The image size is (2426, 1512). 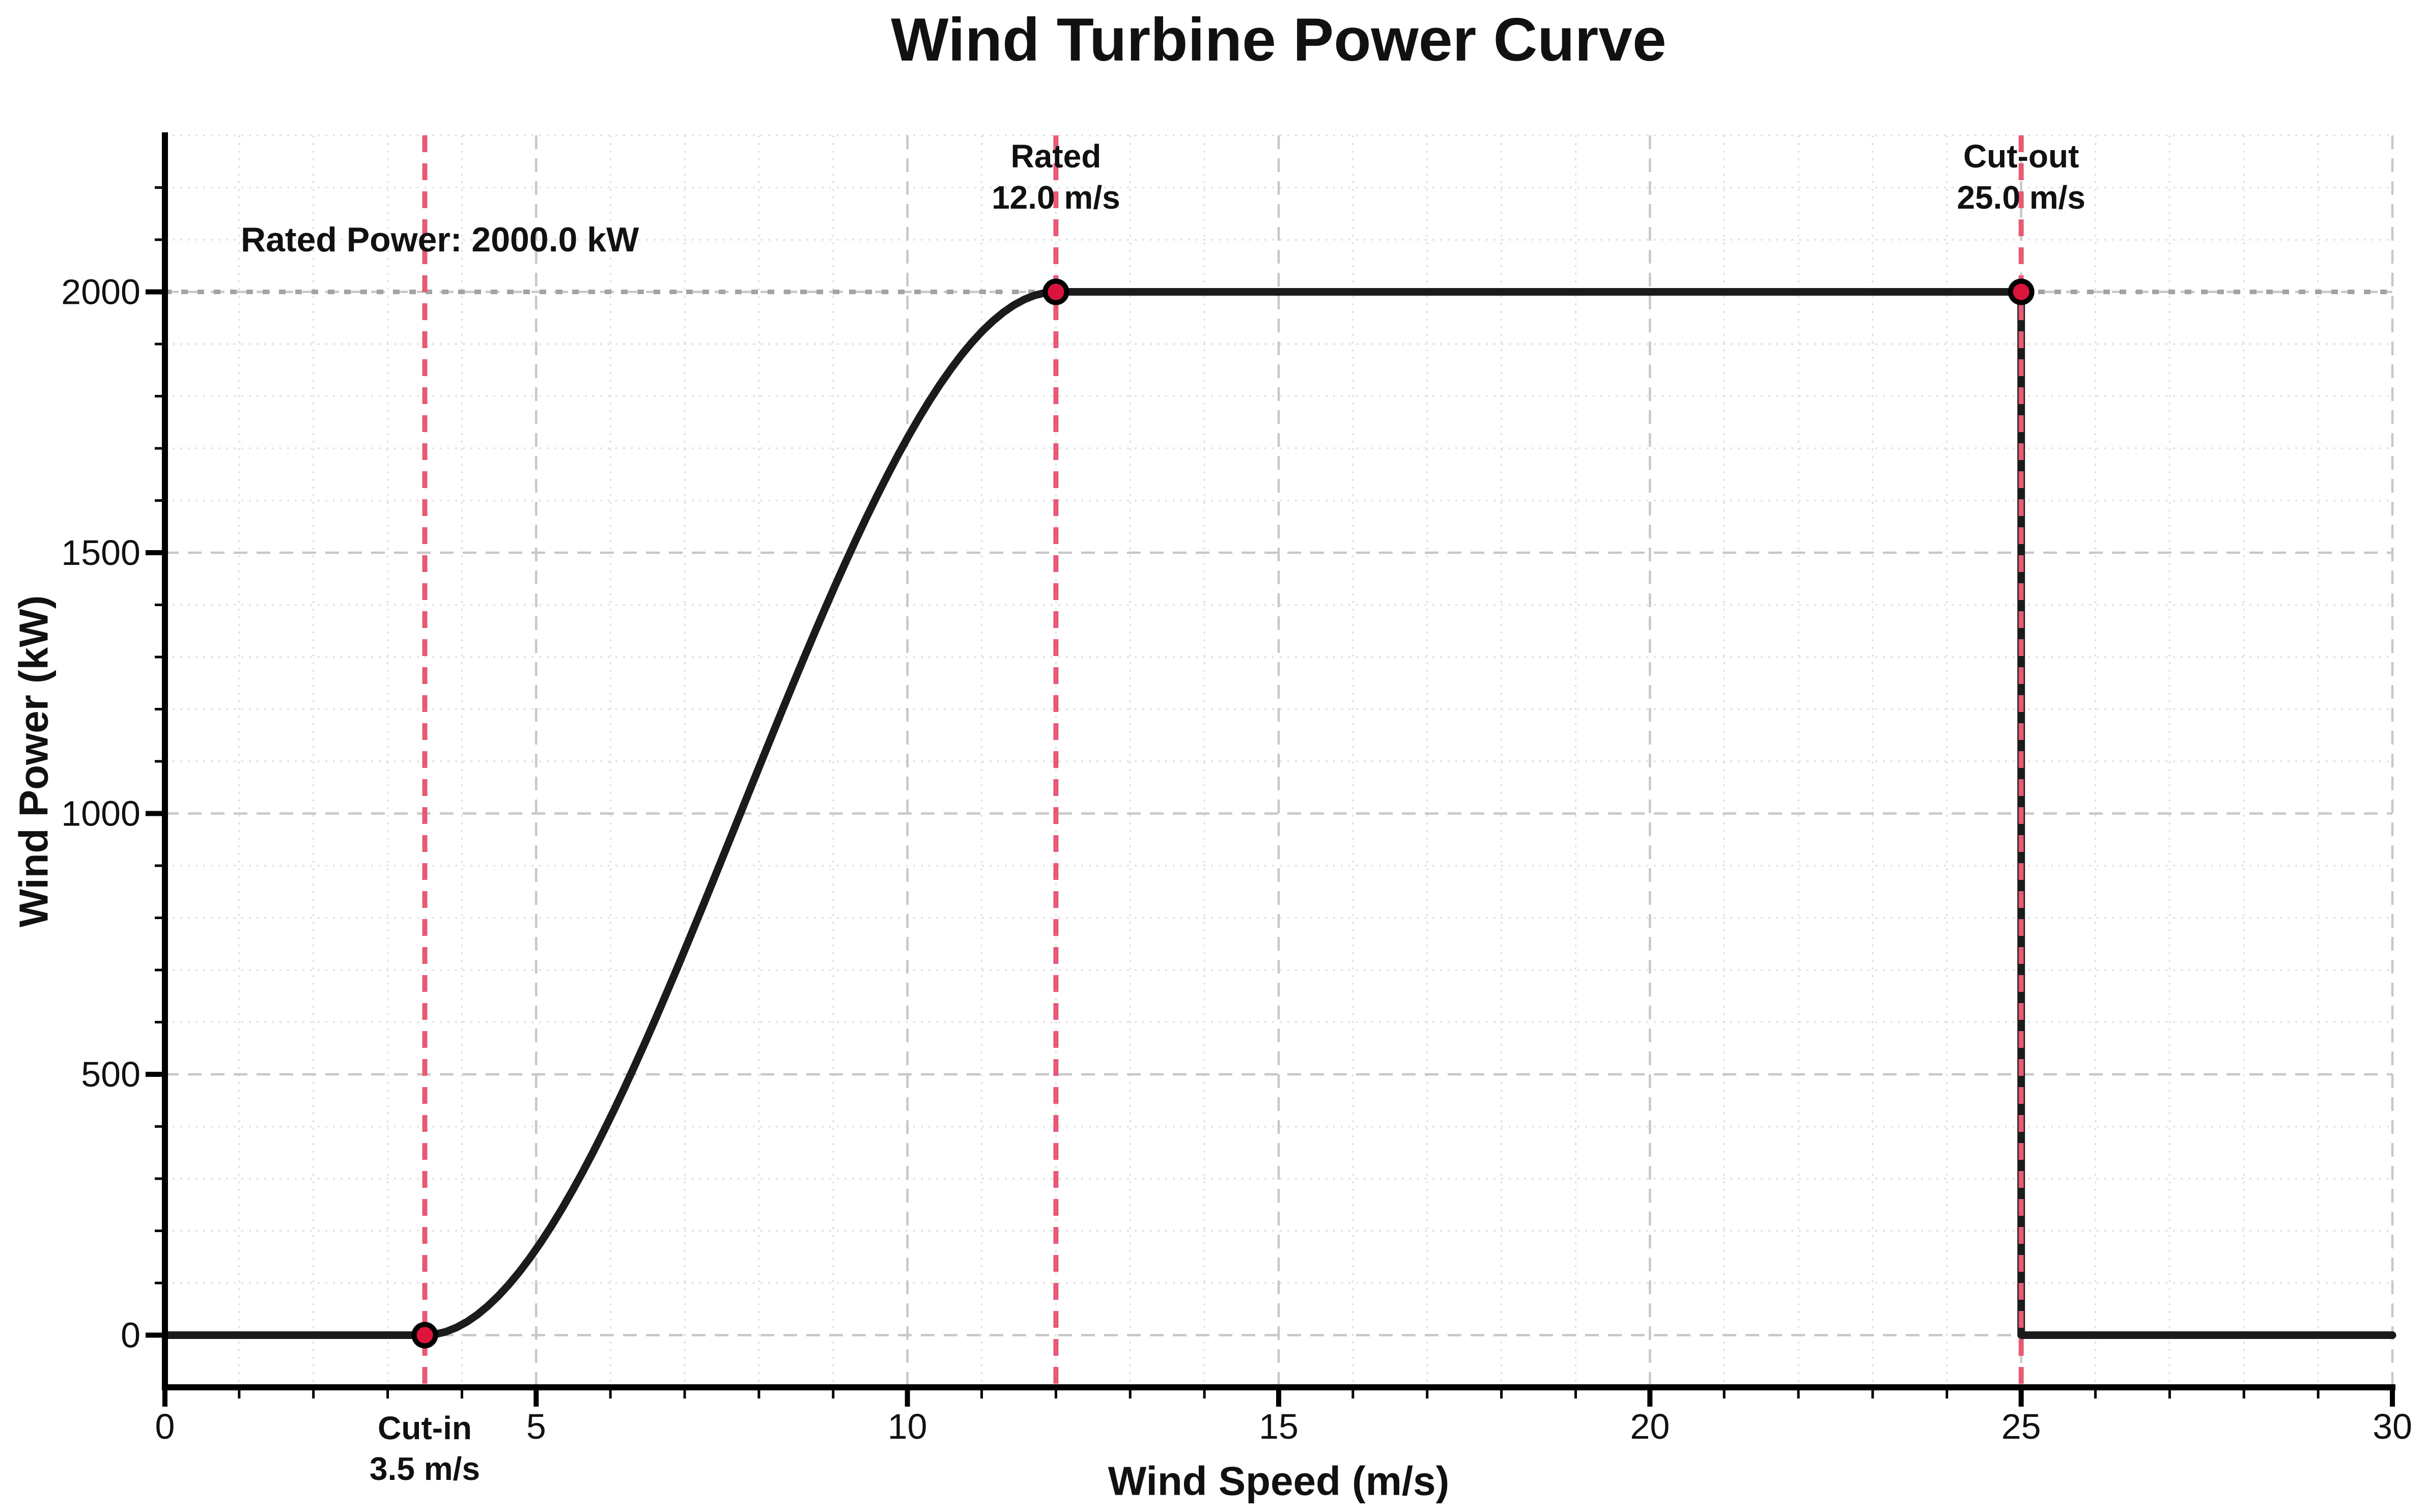 I want to click on x-axis-label: Wind Speed (m/s), so click(x=1278, y=1481).